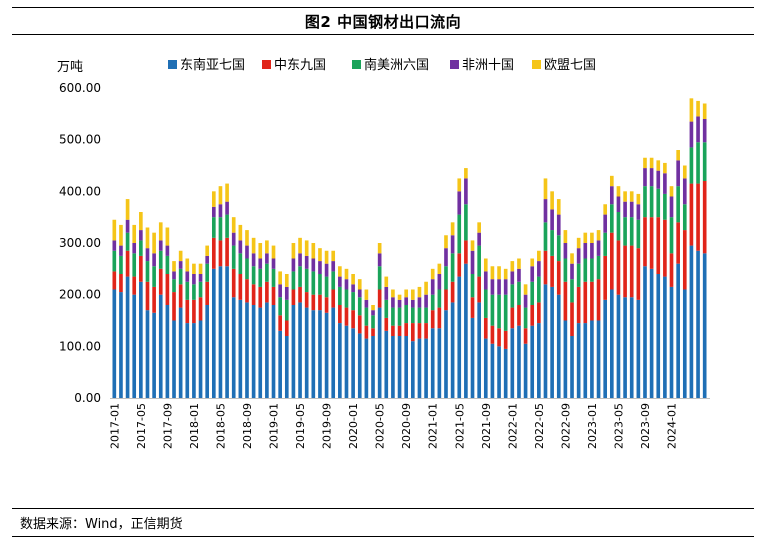 This screenshot has width=765, height=543. Describe the element at coordinates (454, 64) in the screenshot. I see `legend-swatch` at that location.